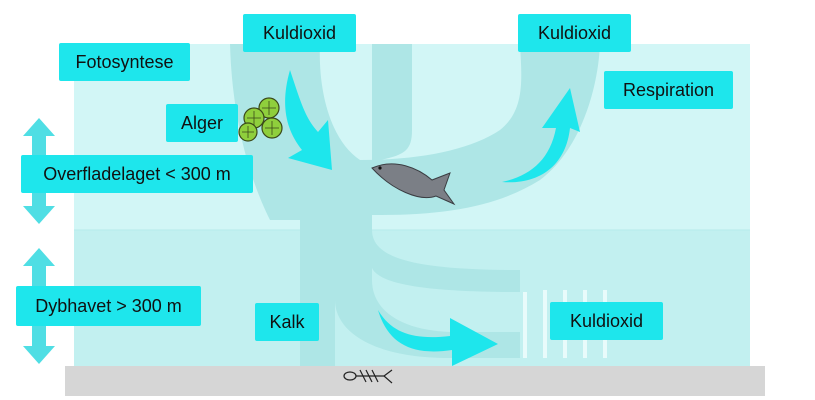 The height and width of the screenshot is (400, 815). I want to click on label-kuldioxid-deep: Kuldioxid, so click(606, 321).